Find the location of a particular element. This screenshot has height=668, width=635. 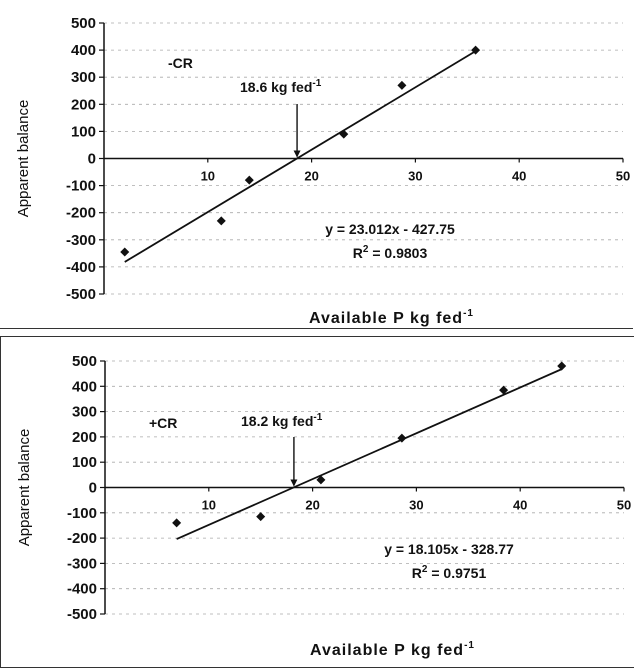

r-squared: R2 = 0.9751 is located at coordinates (449, 572).